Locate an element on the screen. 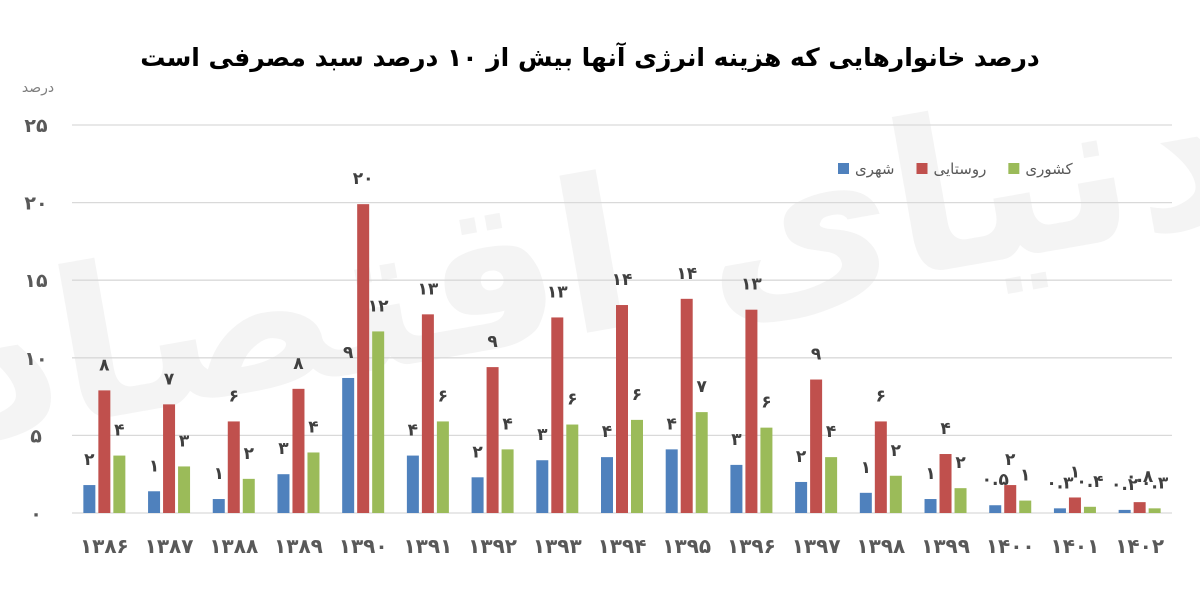  y-axis-unit-label: درصد is located at coordinates (38, 88).